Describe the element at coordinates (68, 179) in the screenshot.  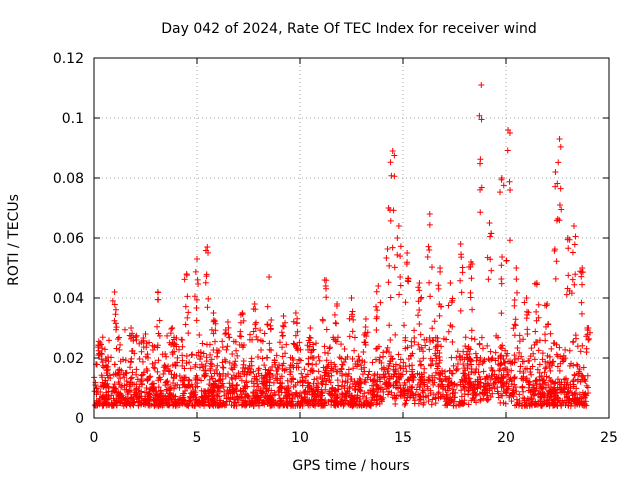
I see `y-tick-label: 0.08` at that location.